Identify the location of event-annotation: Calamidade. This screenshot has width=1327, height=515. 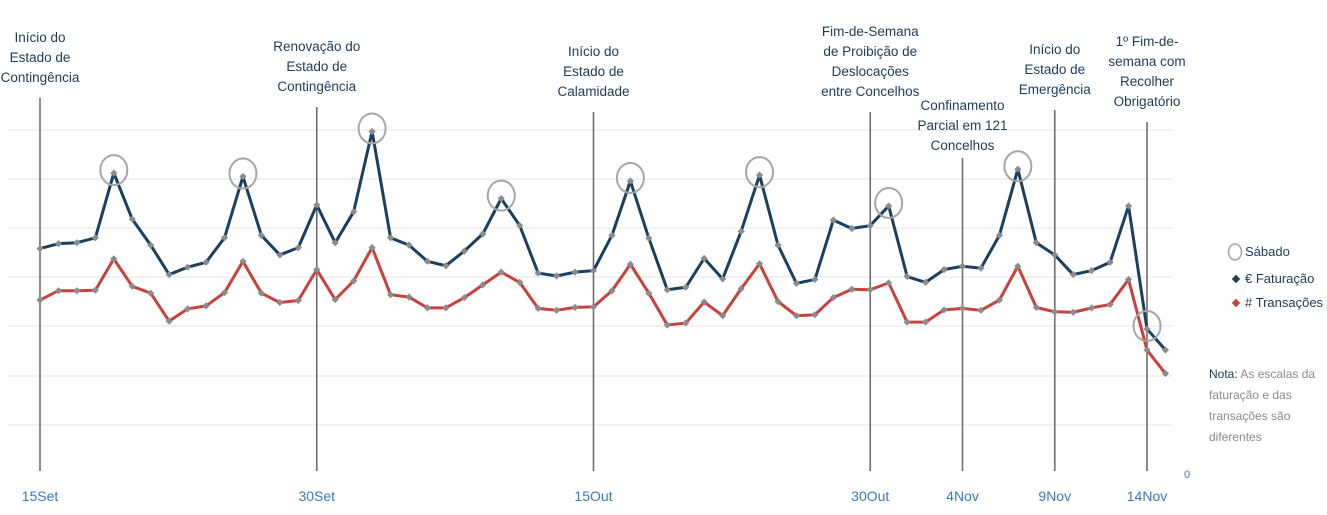
(593, 91).